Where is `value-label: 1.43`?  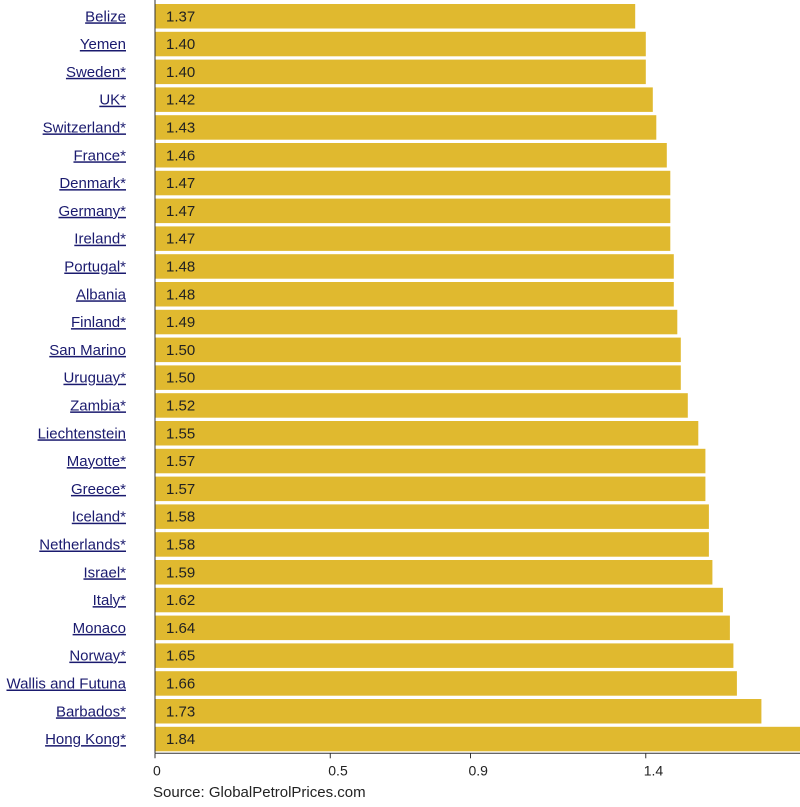
value-label: 1.43 is located at coordinates (180, 127).